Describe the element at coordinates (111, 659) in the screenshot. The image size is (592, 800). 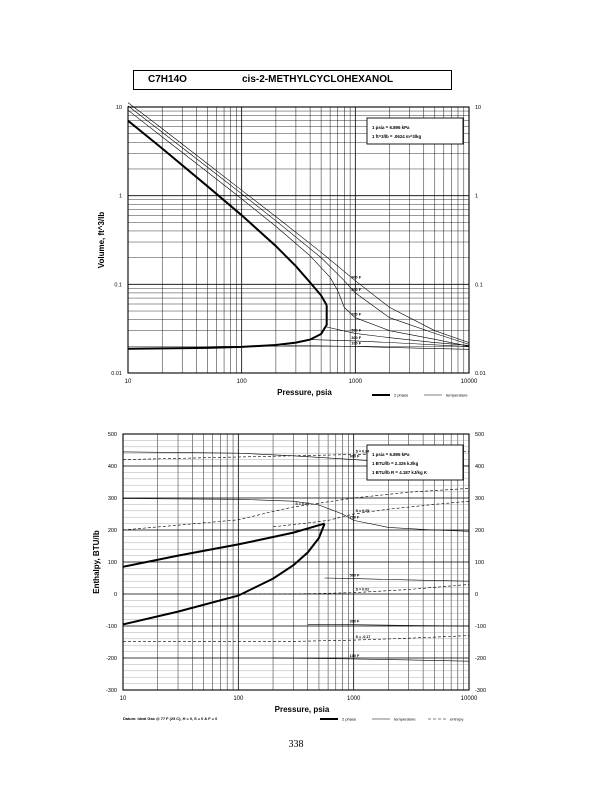
I see `chart-2-y-tick-label-left: -200` at that location.